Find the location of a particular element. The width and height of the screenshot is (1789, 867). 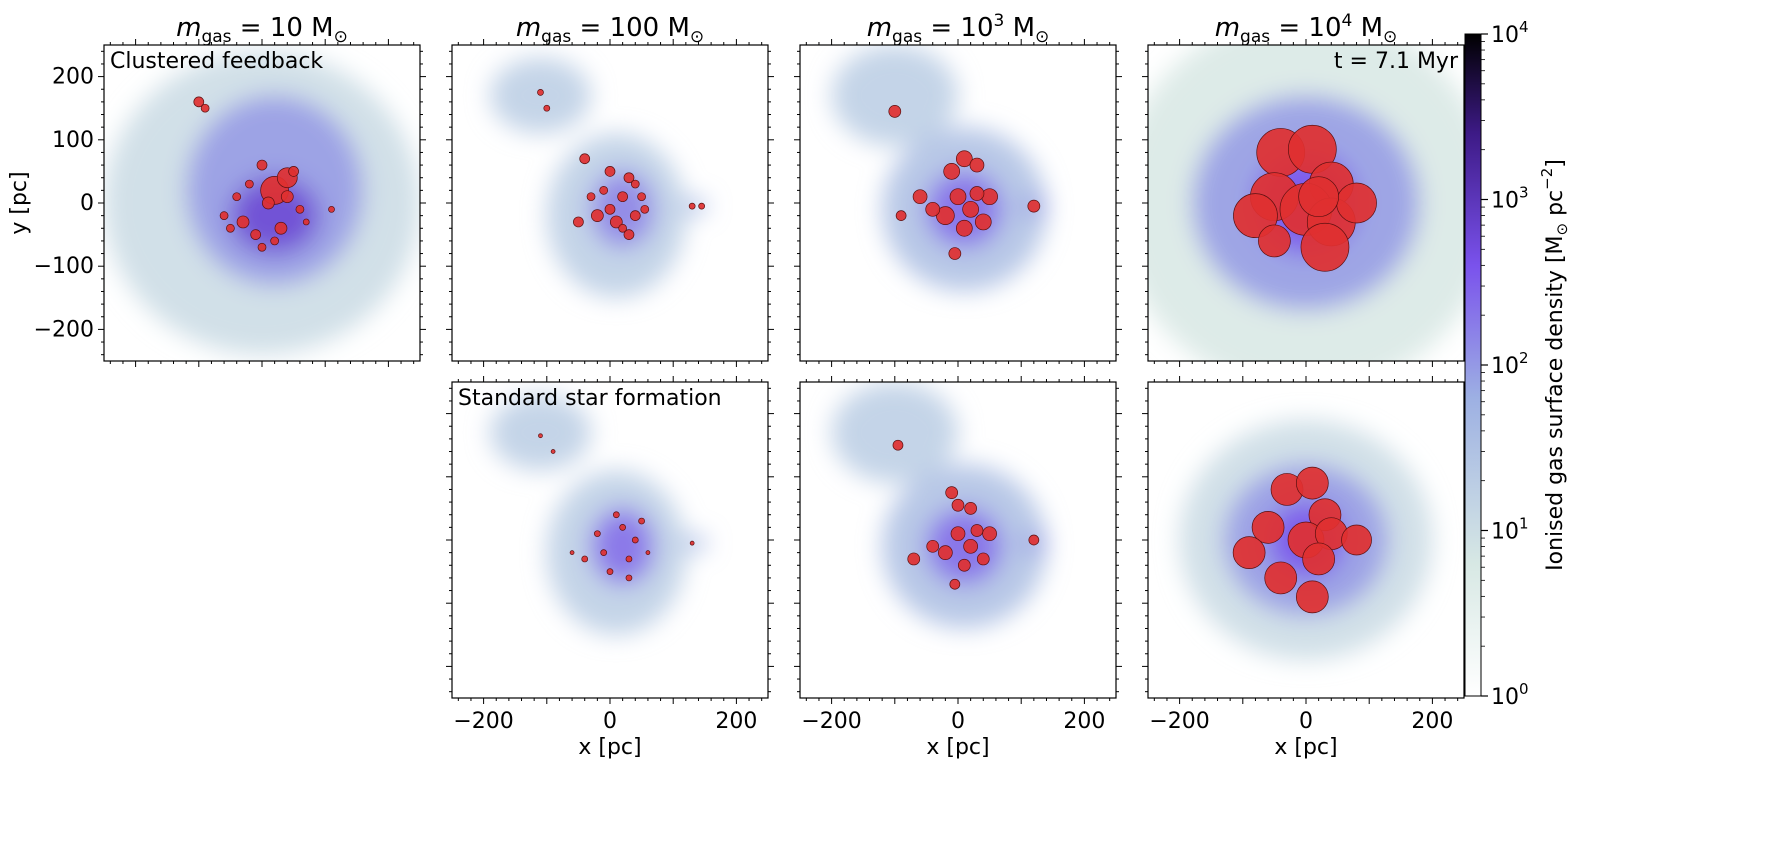

colorbar-gradient is located at coordinates (1473, 365).